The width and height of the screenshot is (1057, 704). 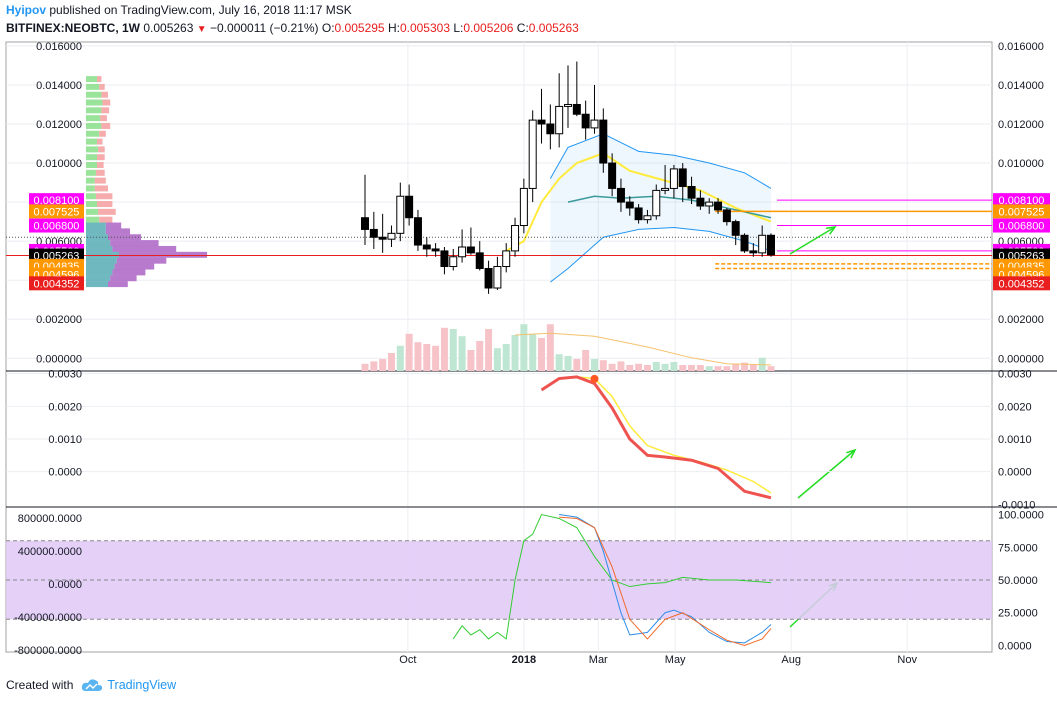 I want to click on stochastic-green-line, so click(x=612, y=576).